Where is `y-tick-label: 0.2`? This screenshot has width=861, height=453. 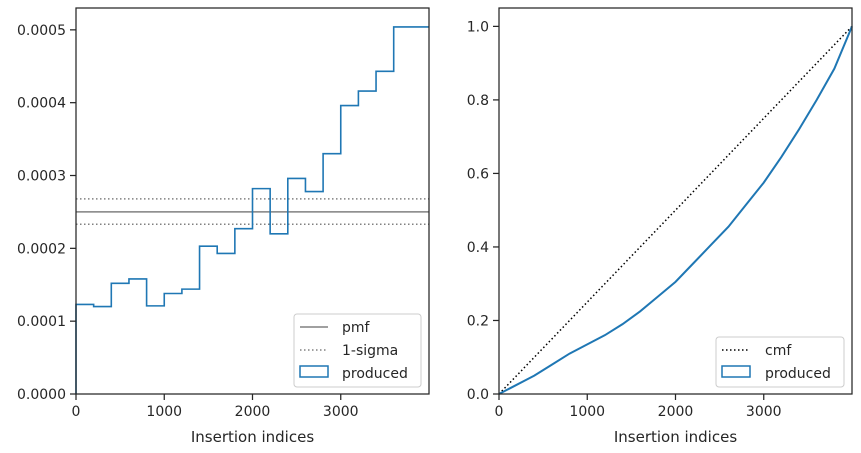 y-tick-label: 0.2 is located at coordinates (478, 321).